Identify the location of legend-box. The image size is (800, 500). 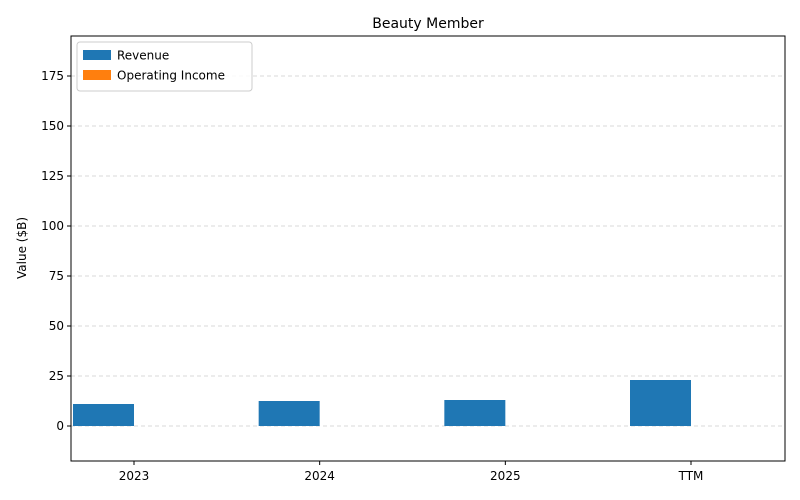
(164, 66).